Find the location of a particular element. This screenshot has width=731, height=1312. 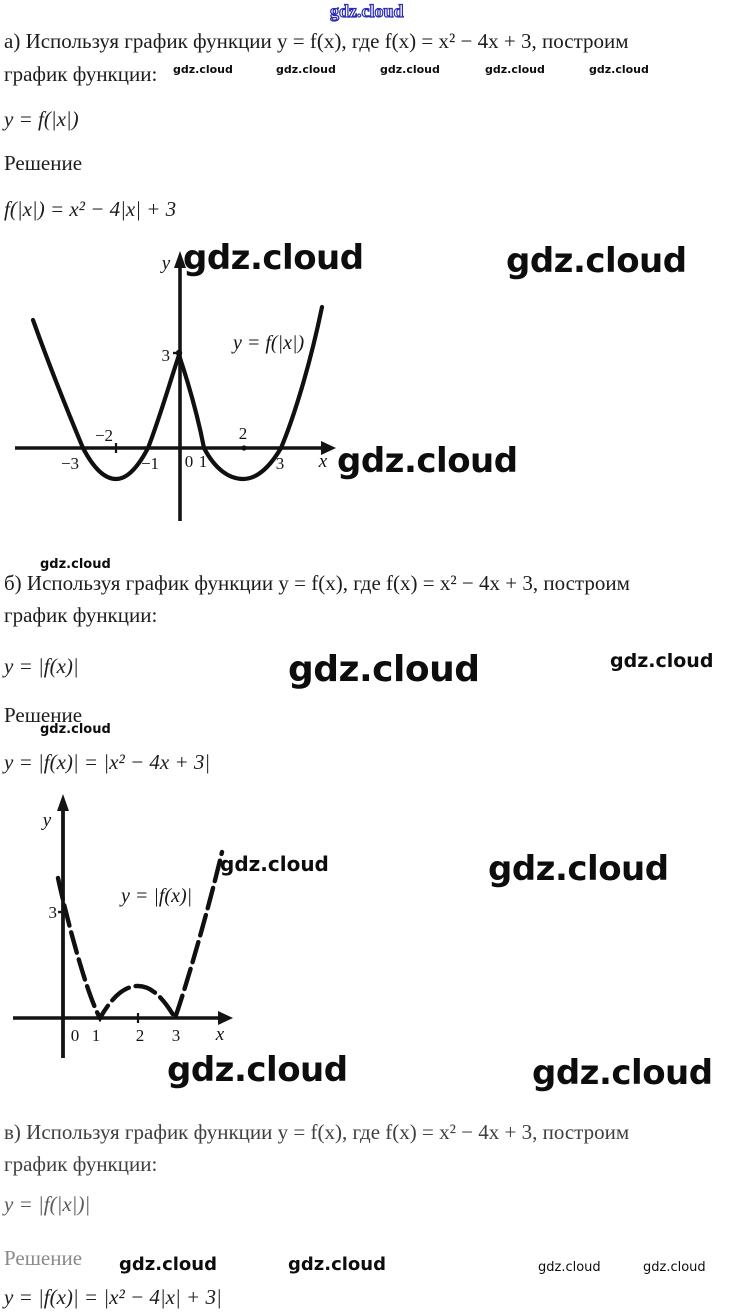

section-b-intro-line2: график функции: is located at coordinates (81, 615).